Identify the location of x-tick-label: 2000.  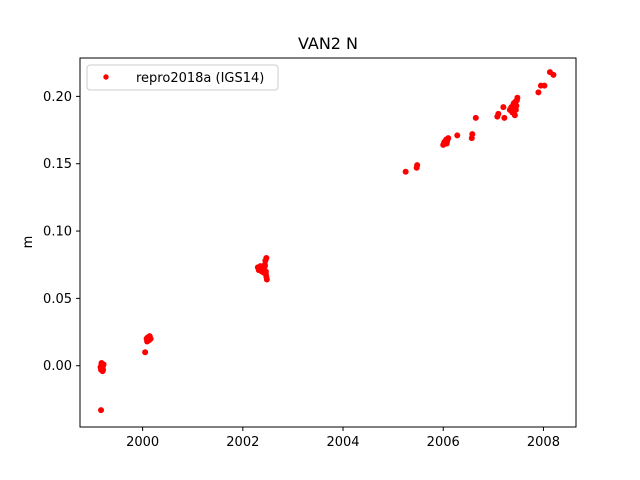
(142, 442).